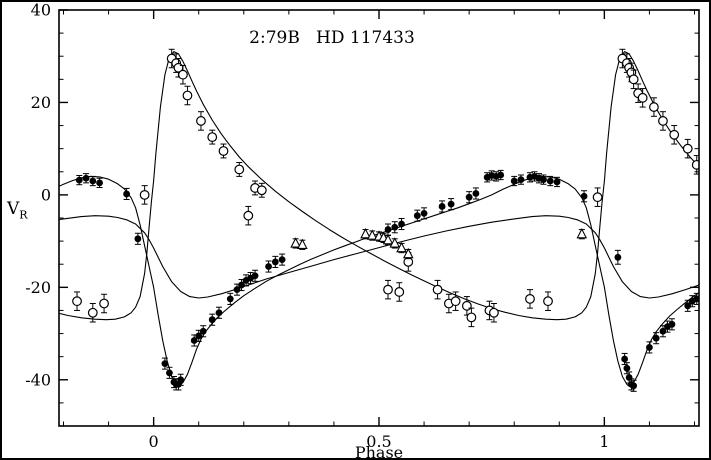 This screenshot has height=460, width=711. Describe the element at coordinates (604, 441) in the screenshot. I see `x-tick-label: 1` at that location.